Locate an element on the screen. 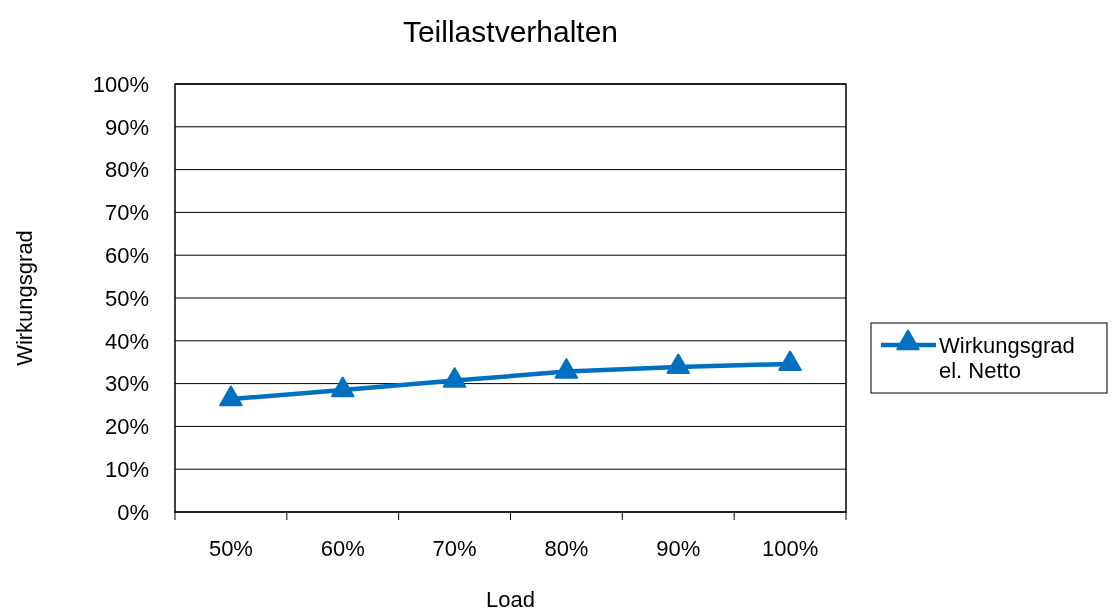 The image size is (1115, 612). x-tick-label: 80% is located at coordinates (566, 548).